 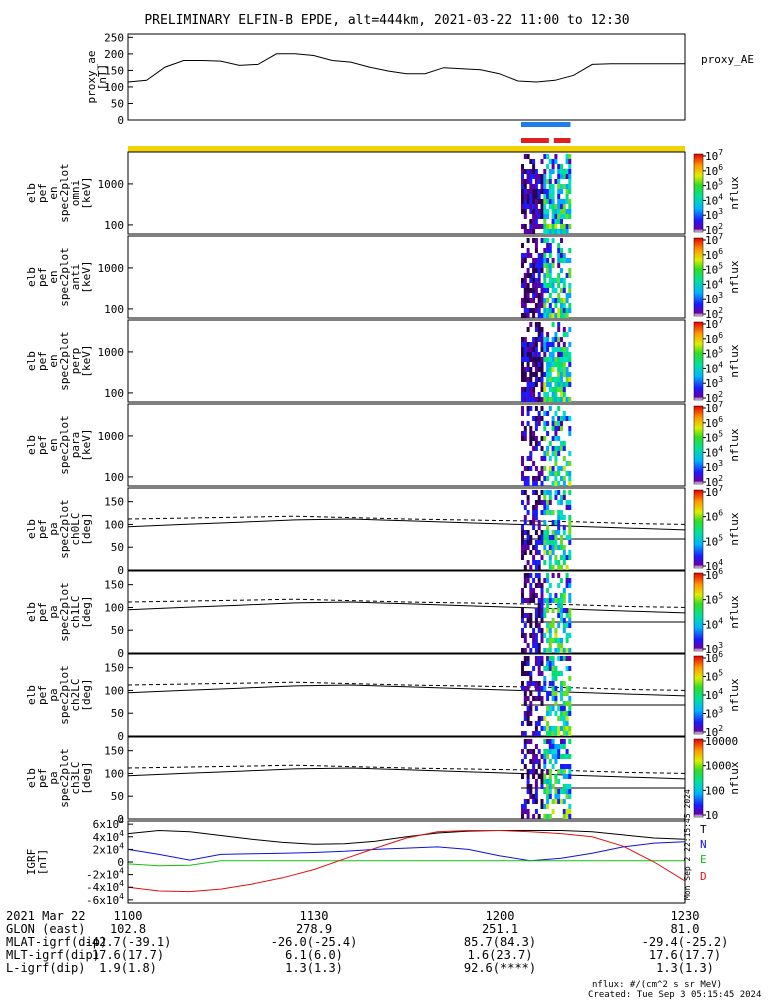 What do you see at coordinates (714, 269) in the screenshot?
I see `colorbar-tick-label: 10⁵` at bounding box center [714, 269].